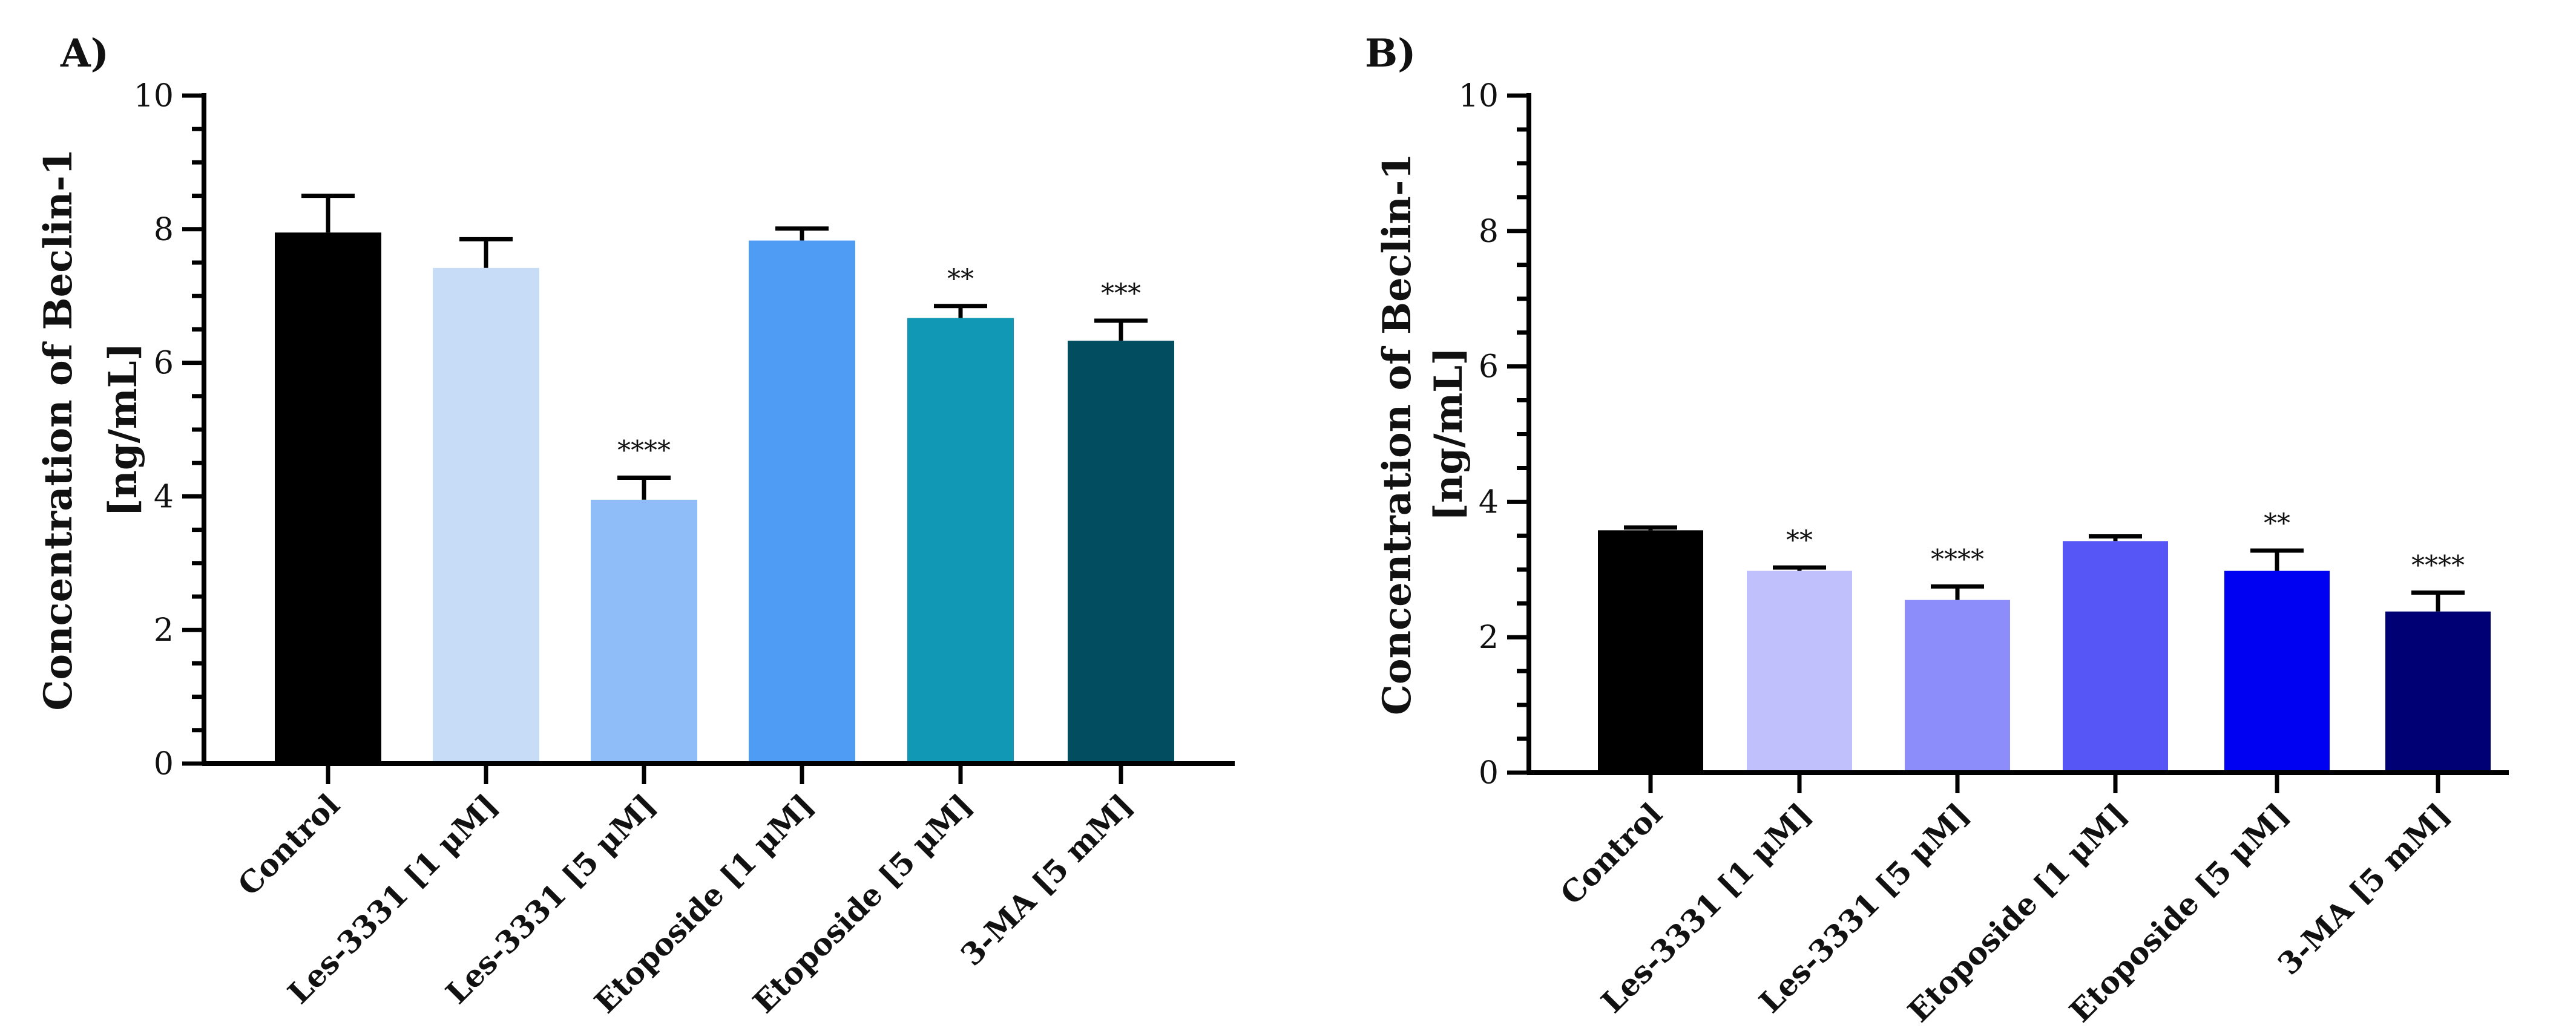 The width and height of the screenshot is (2576, 1031). What do you see at coordinates (84, 53) in the screenshot?
I see `panel-label: A)` at bounding box center [84, 53].